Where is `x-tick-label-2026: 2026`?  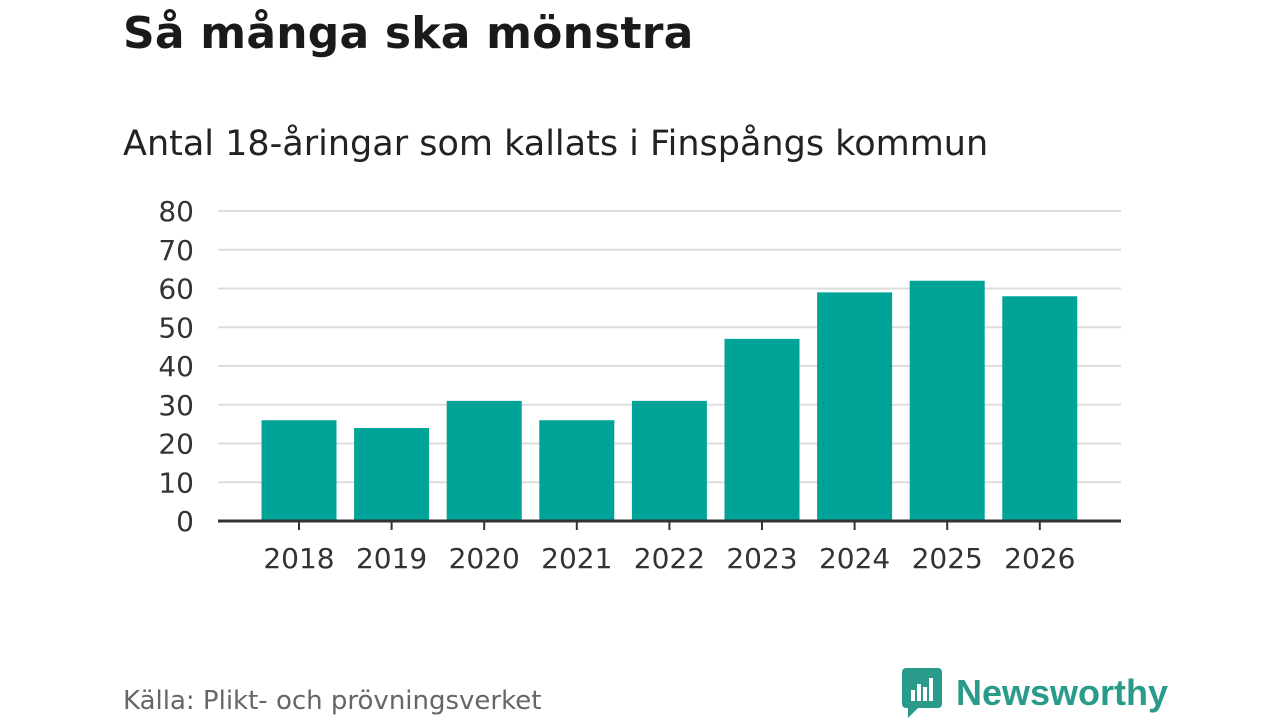 x-tick-label-2026: 2026 is located at coordinates (1039, 558).